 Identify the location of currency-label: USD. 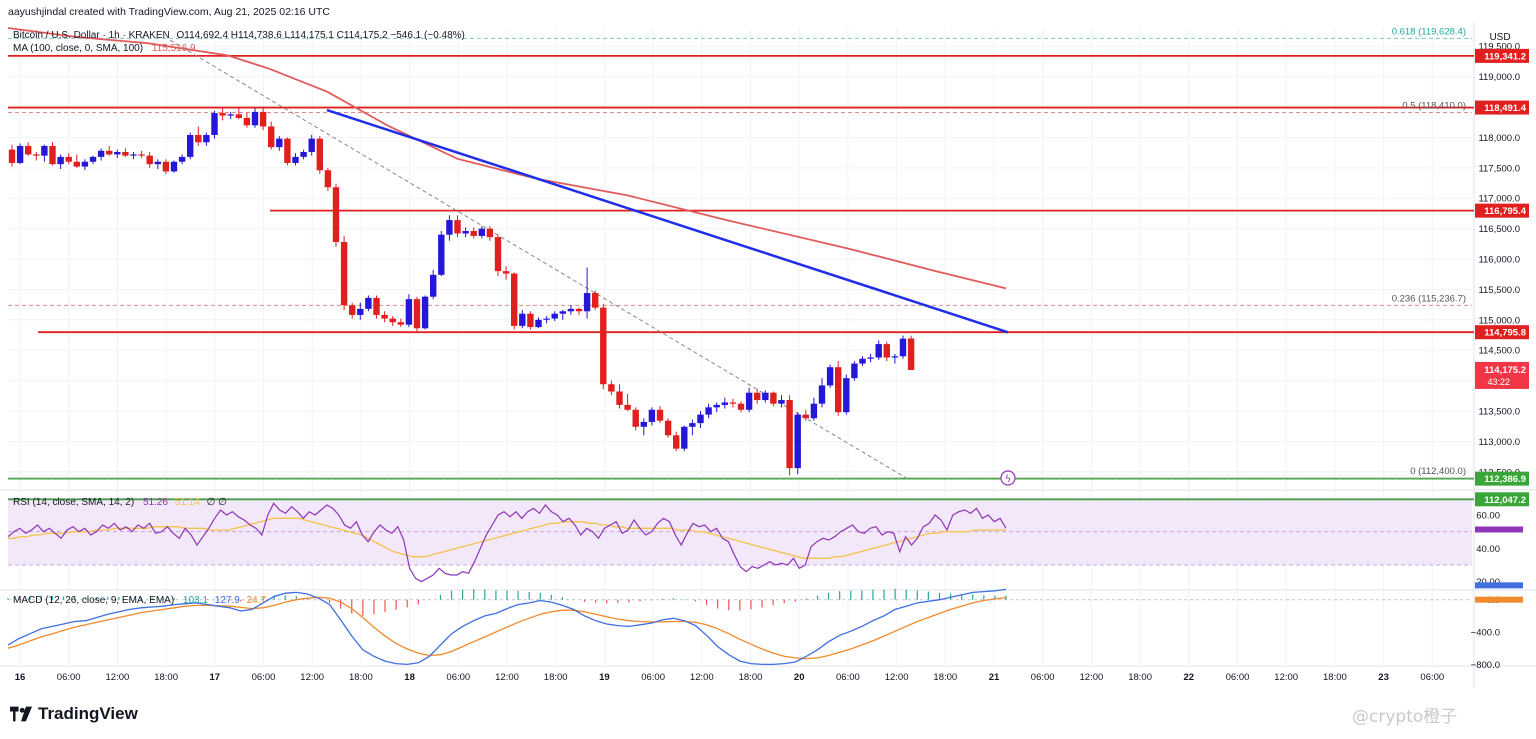
(1499, 37).